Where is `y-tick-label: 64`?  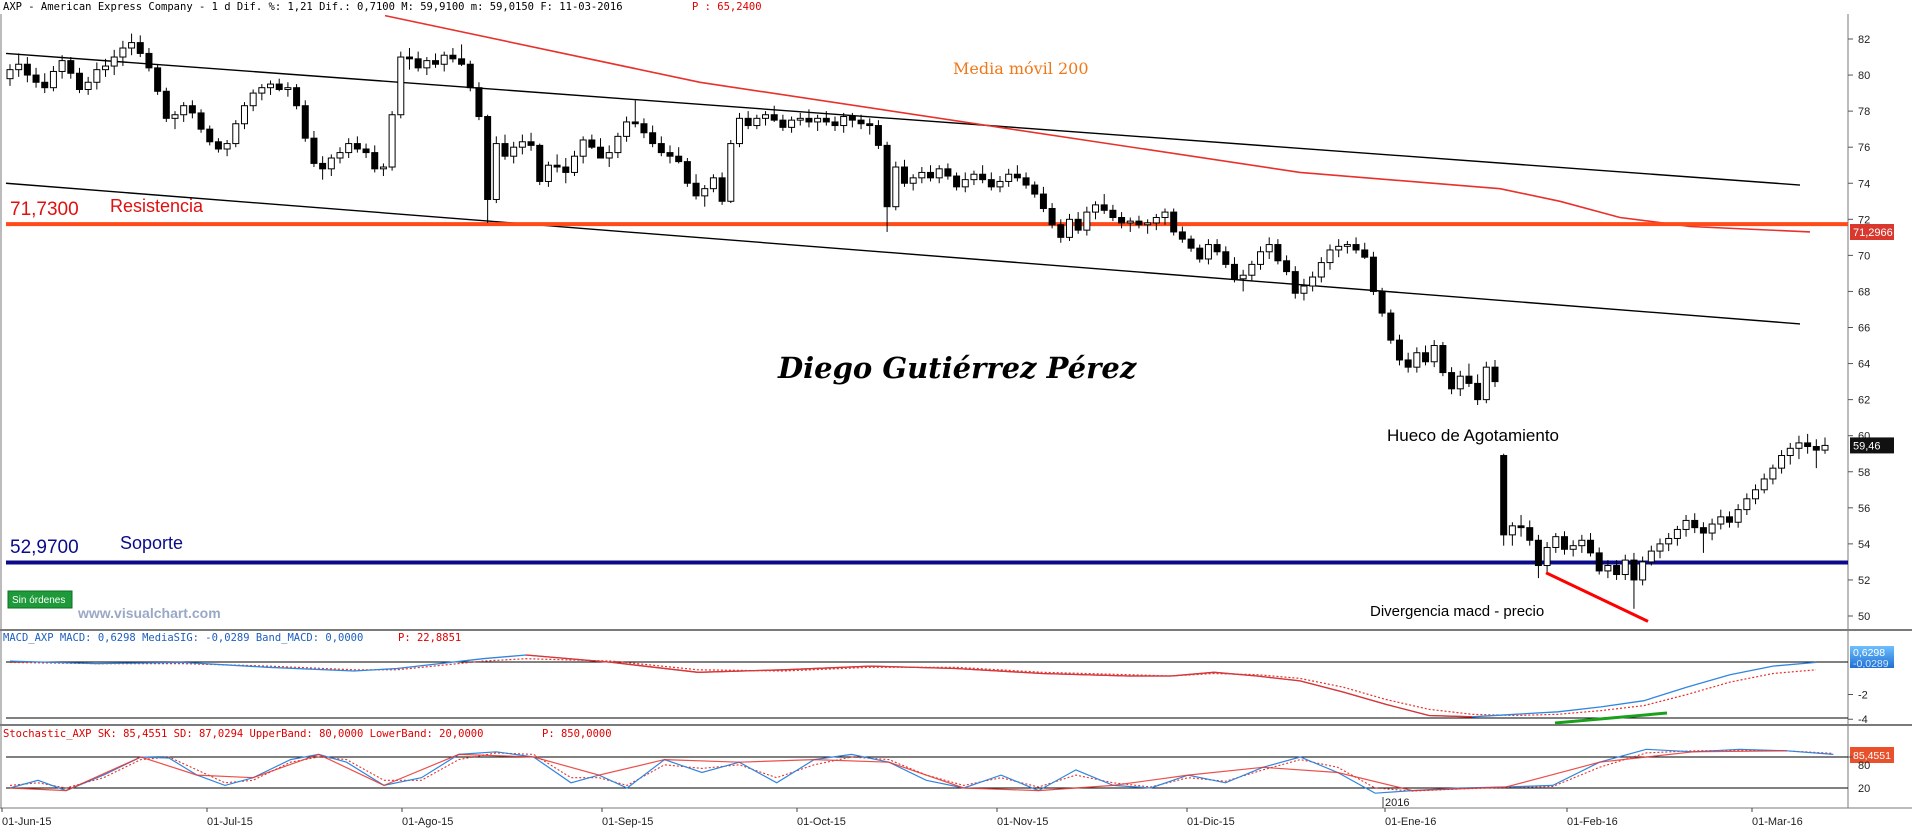 y-tick-label: 64 is located at coordinates (1864, 365).